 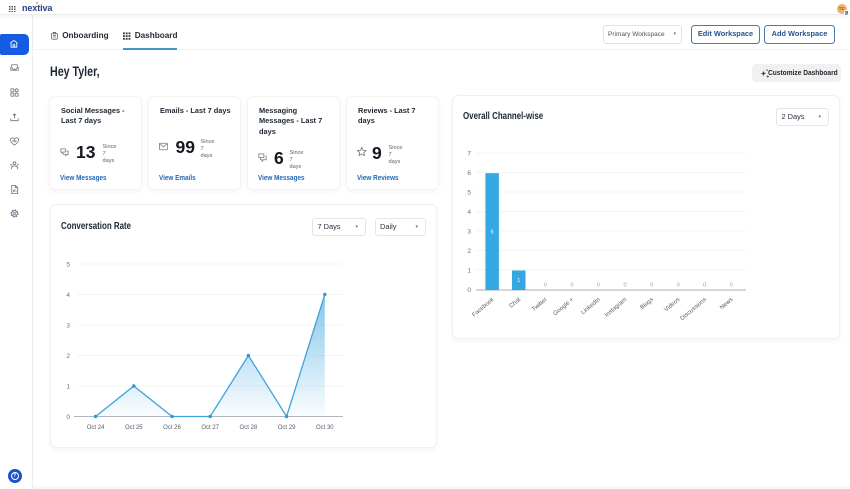 I want to click on svg-text: Oct 24, so click(x=96, y=428).